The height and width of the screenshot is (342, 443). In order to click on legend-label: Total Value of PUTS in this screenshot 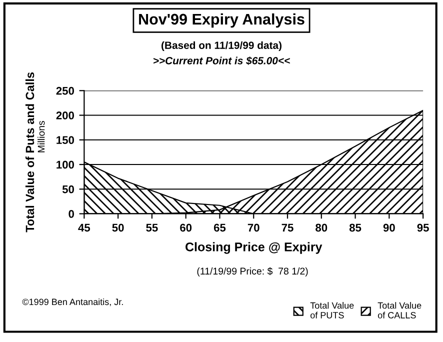, I will do `click(332, 310)`.